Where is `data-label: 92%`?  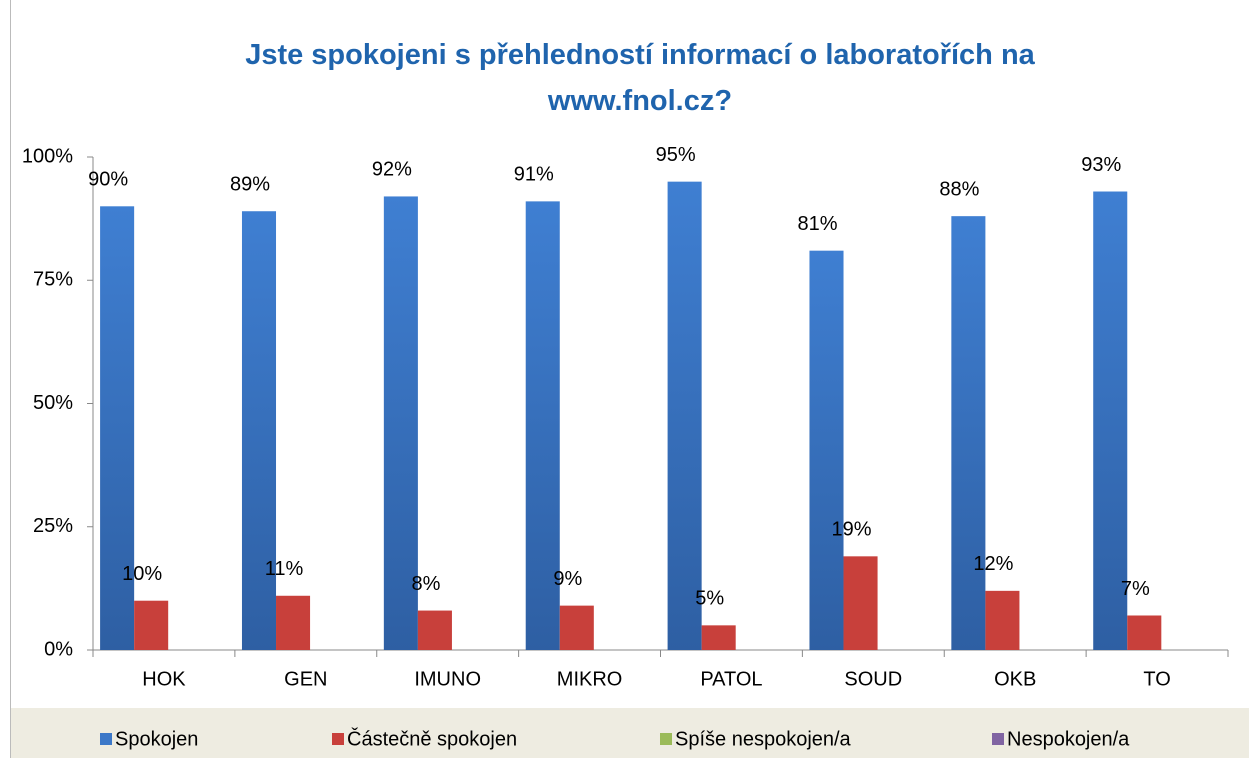 data-label: 92% is located at coordinates (392, 170).